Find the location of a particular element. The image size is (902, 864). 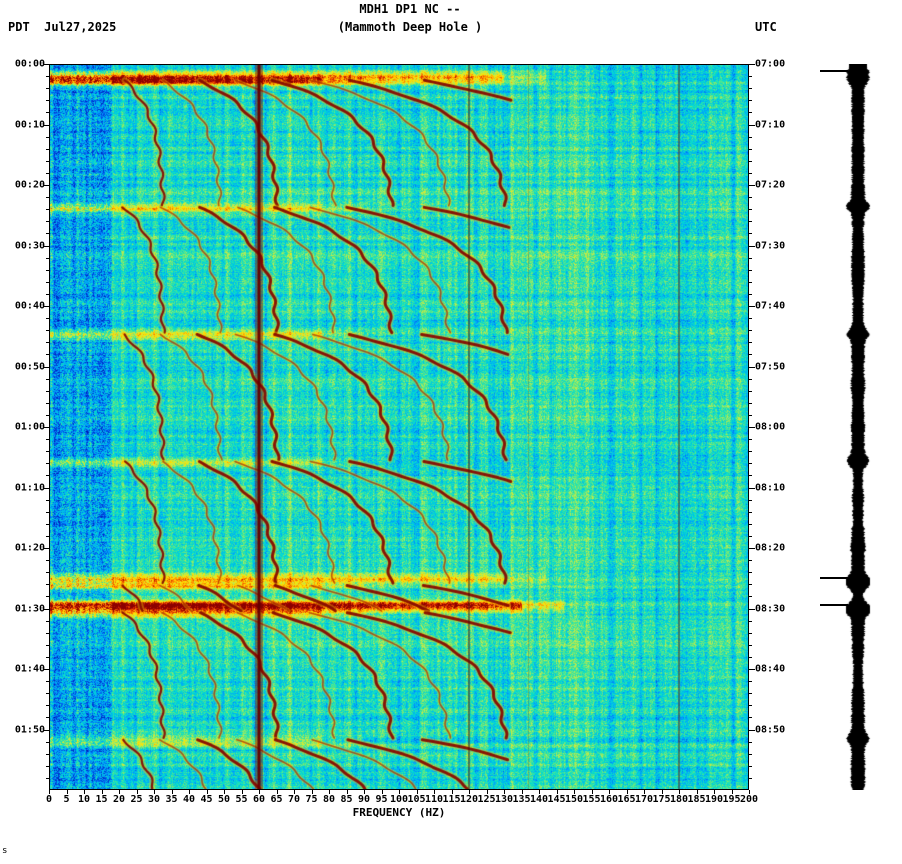

time-label-right: 07:00 is located at coordinates (770, 64).